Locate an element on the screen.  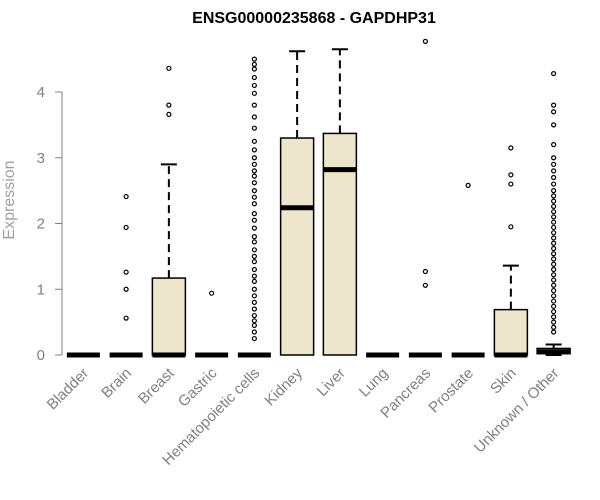
y-tick-label-3: 3 is located at coordinates (41, 158).